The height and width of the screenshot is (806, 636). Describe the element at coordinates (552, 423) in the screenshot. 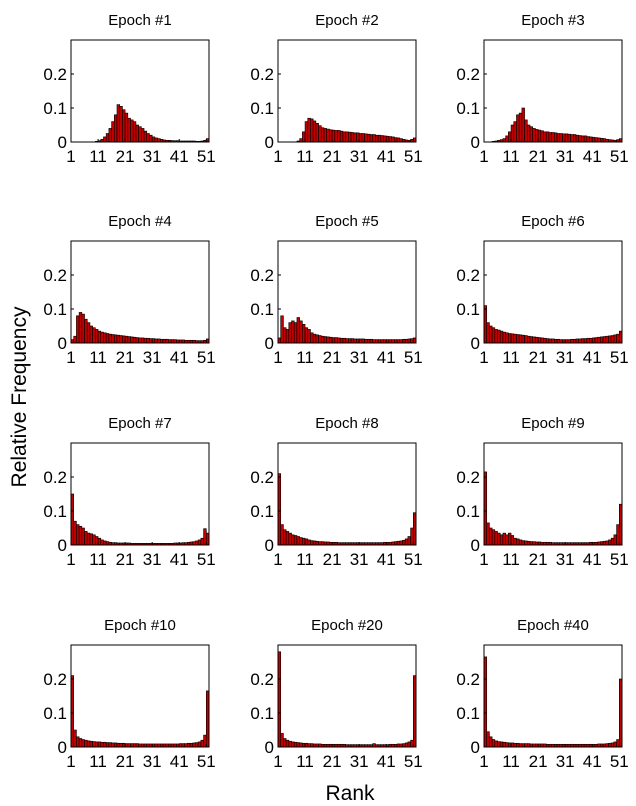

I see `panel-title: Epoch #9` at that location.